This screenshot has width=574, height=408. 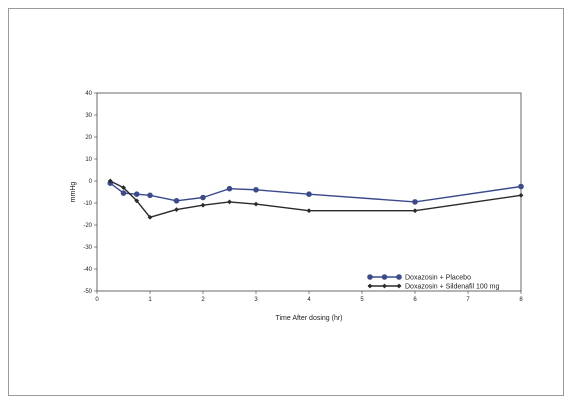 I want to click on x-tick-label: 4, so click(x=309, y=300).